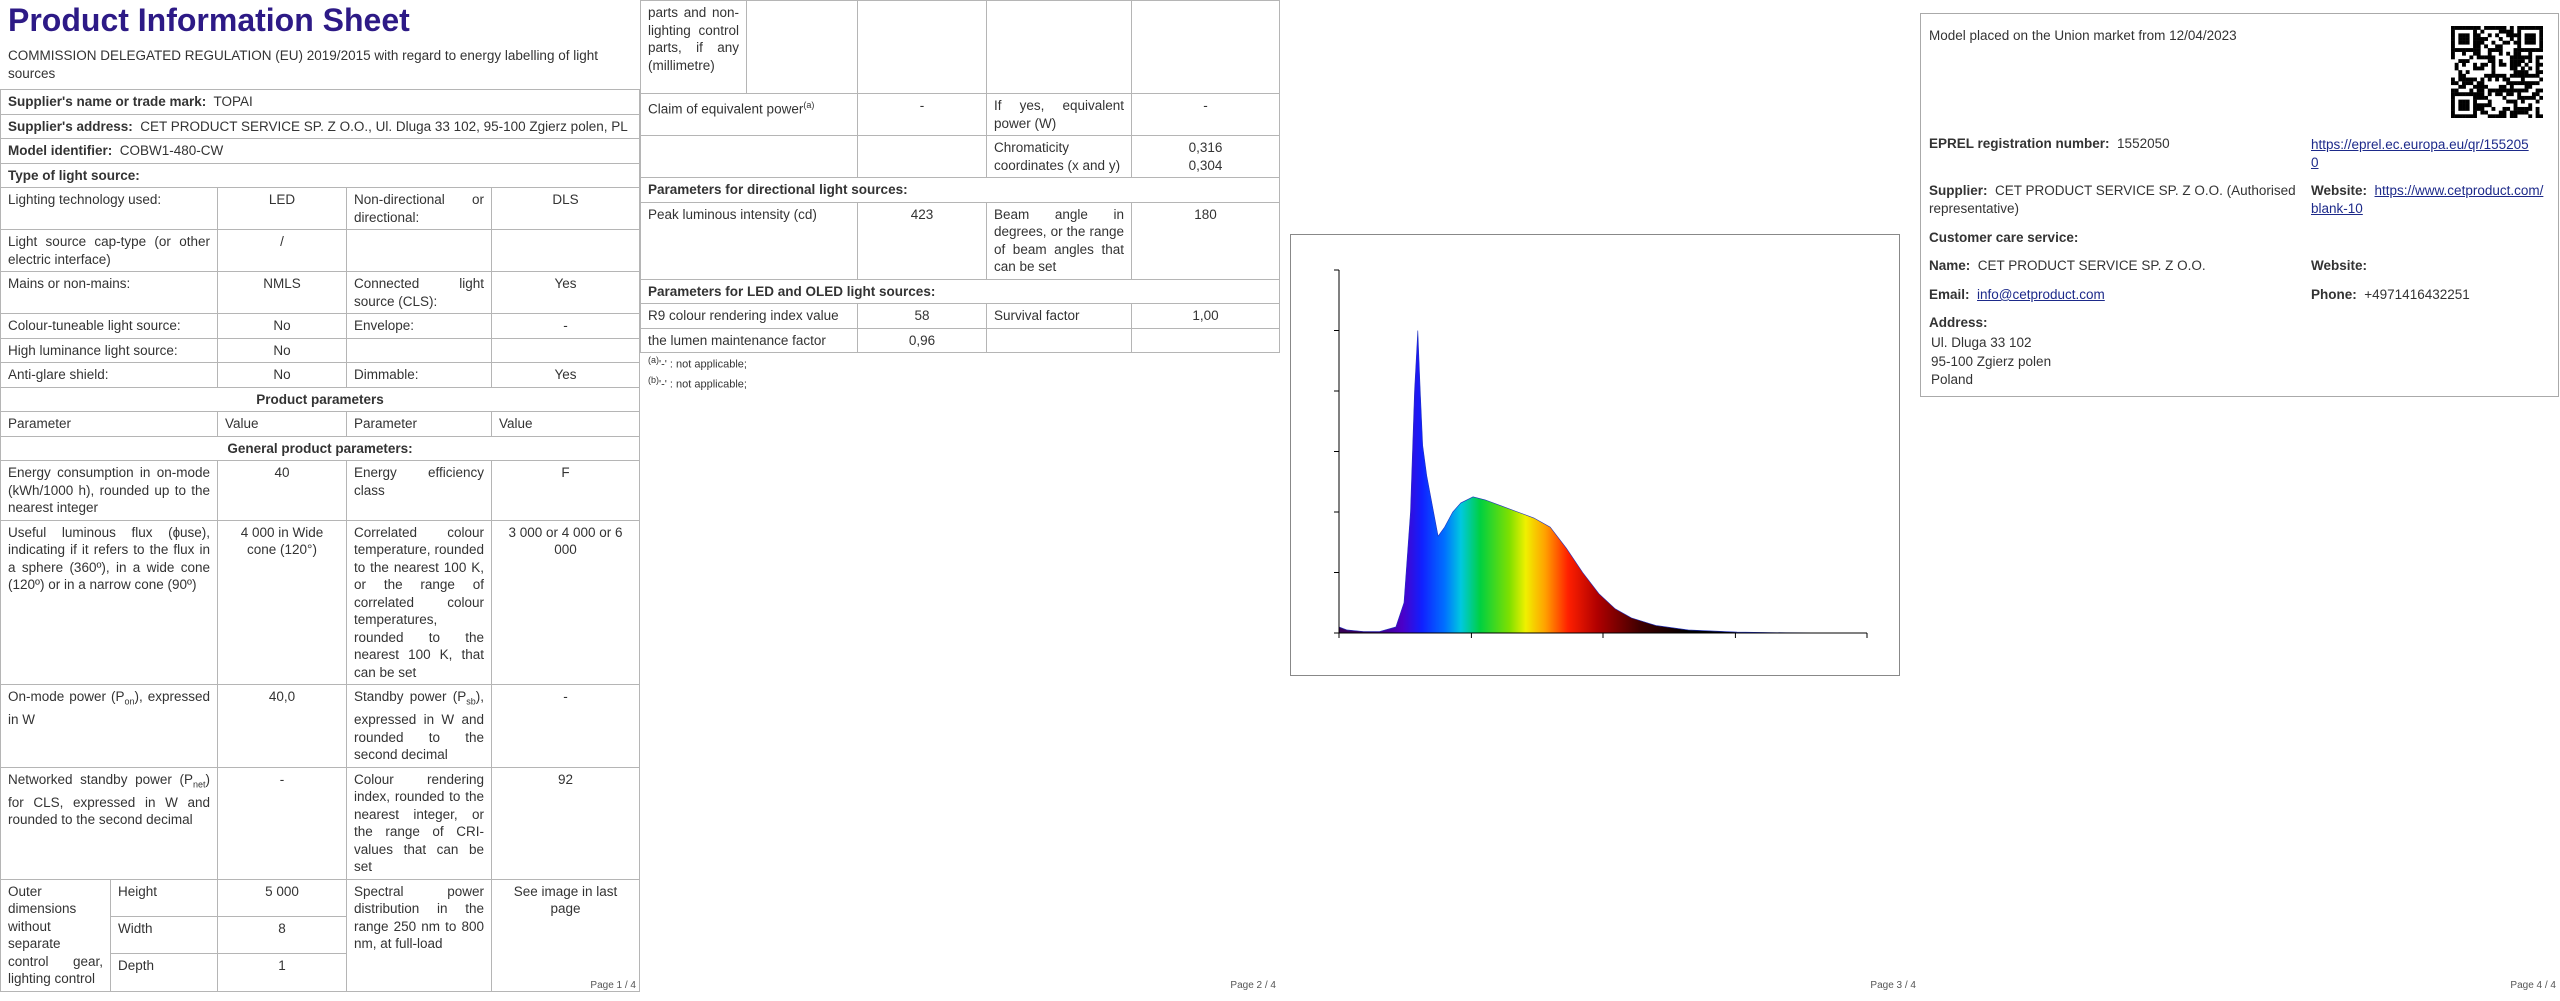 The image size is (2560, 1001). Describe the element at coordinates (2420, 153) in the screenshot. I see `eprel-link: https://eprel.ec.europa.eu/qr/1552050` at that location.